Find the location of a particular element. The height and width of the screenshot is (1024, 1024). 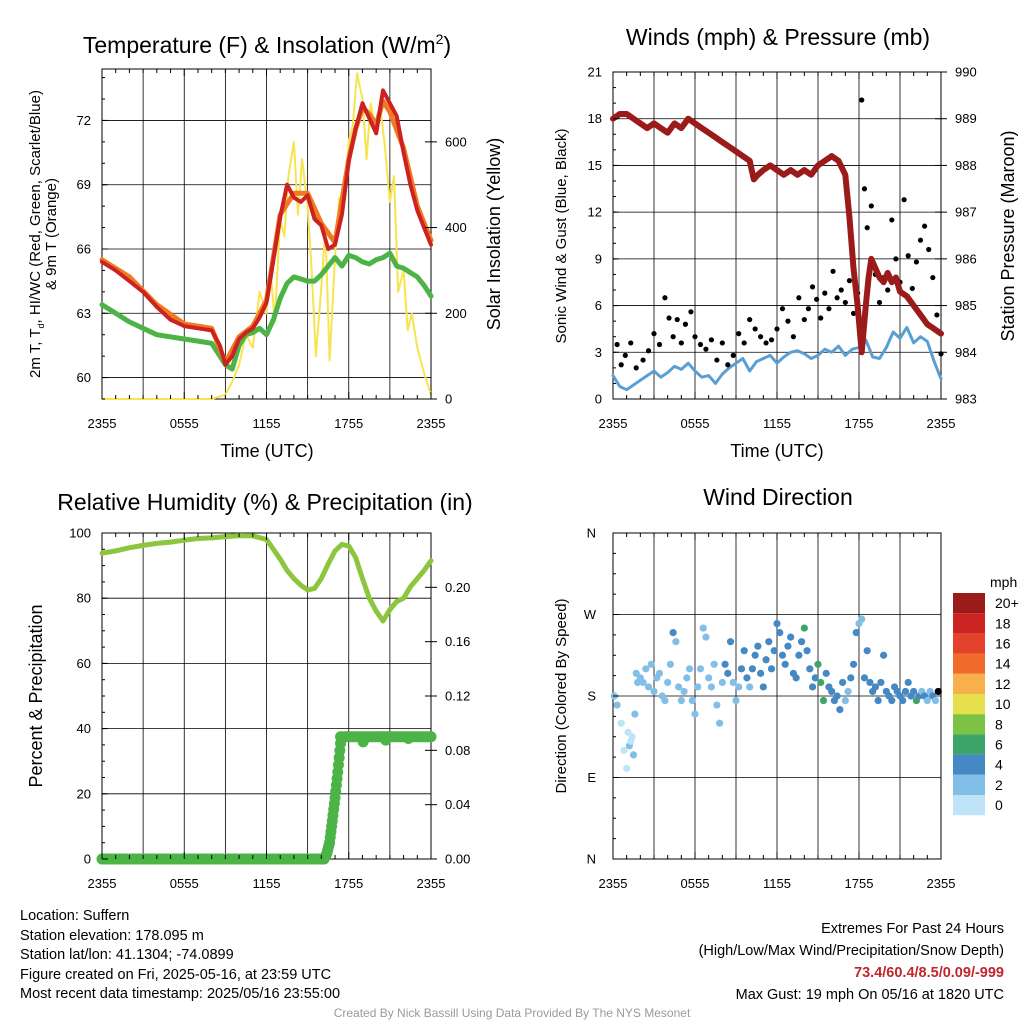

y-tick-label: 21 is located at coordinates (595, 72).